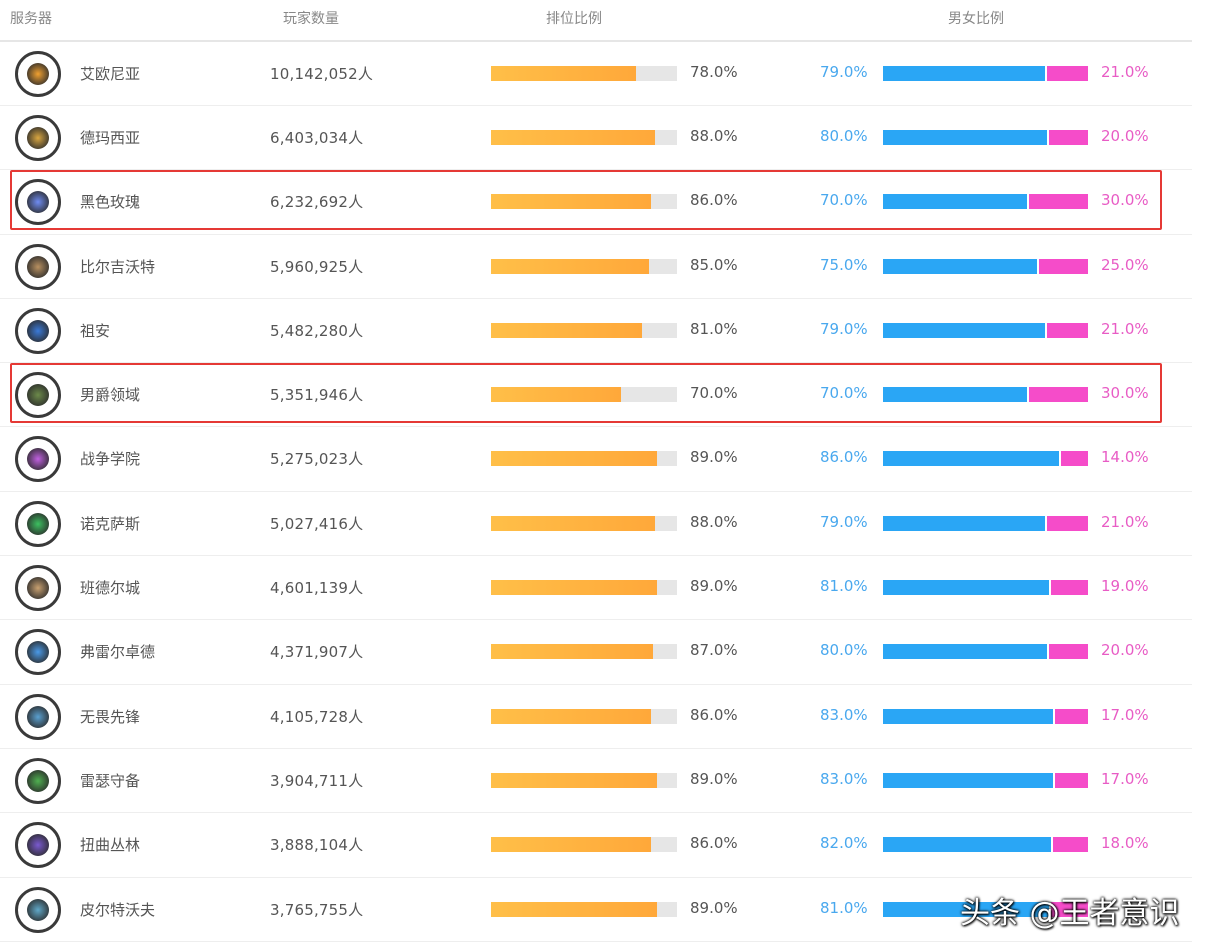 The width and height of the screenshot is (1209, 951). What do you see at coordinates (31, 19) in the screenshot?
I see `header-server: 服务器` at bounding box center [31, 19].